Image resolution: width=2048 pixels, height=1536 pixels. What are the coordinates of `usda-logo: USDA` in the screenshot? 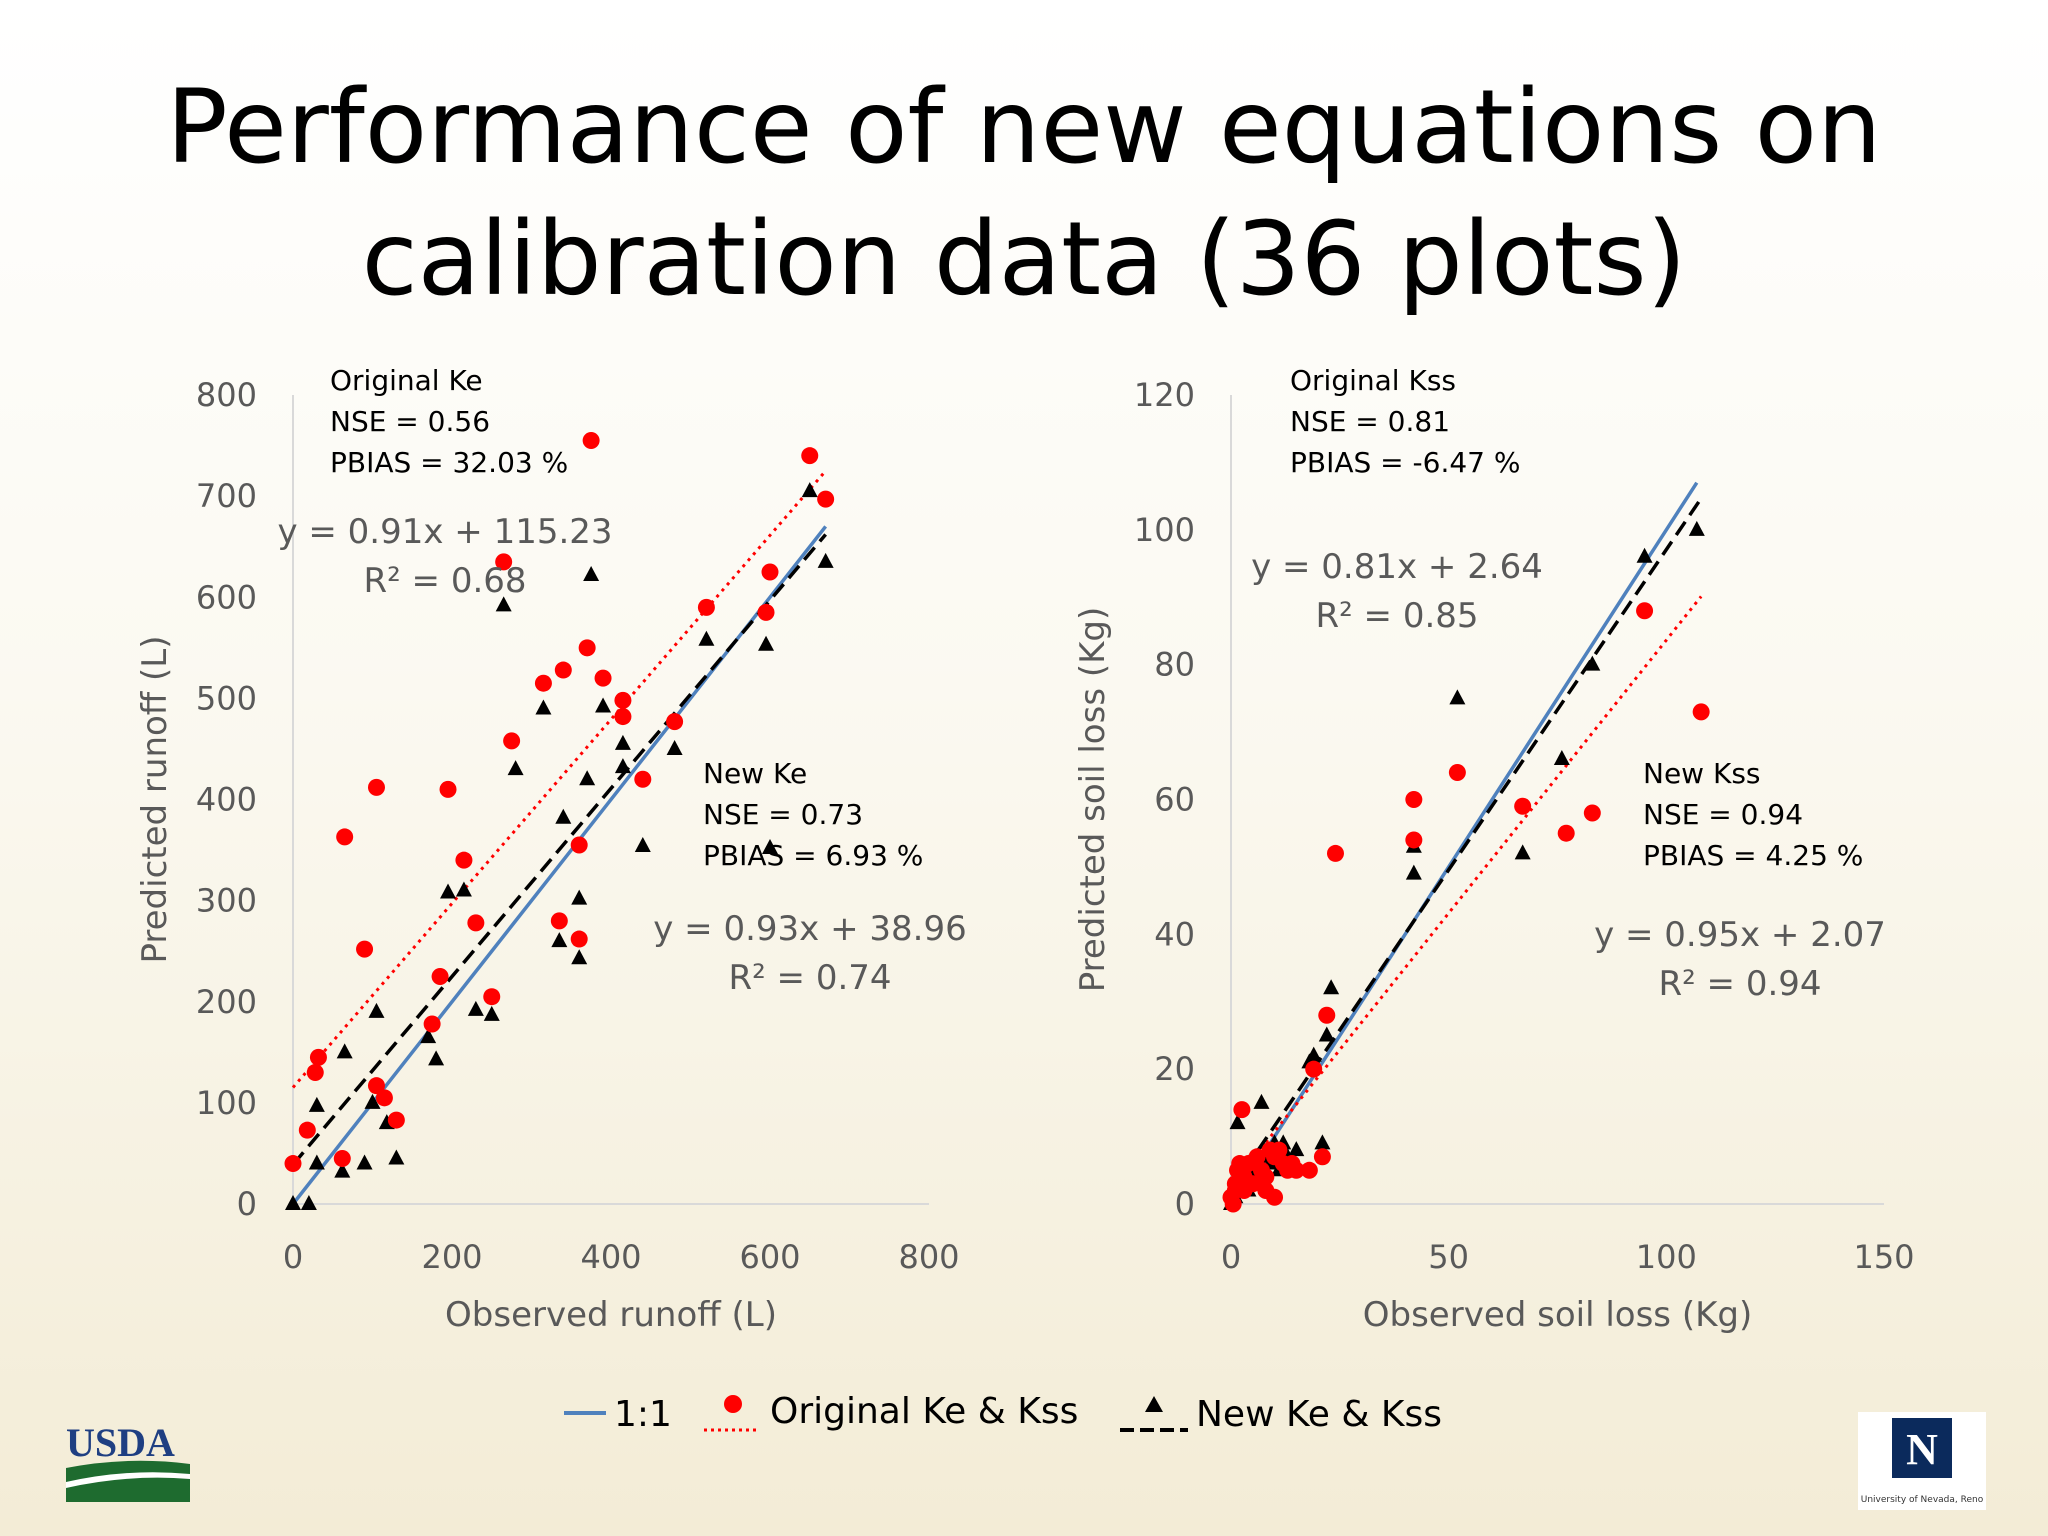 It's located at (128, 1461).